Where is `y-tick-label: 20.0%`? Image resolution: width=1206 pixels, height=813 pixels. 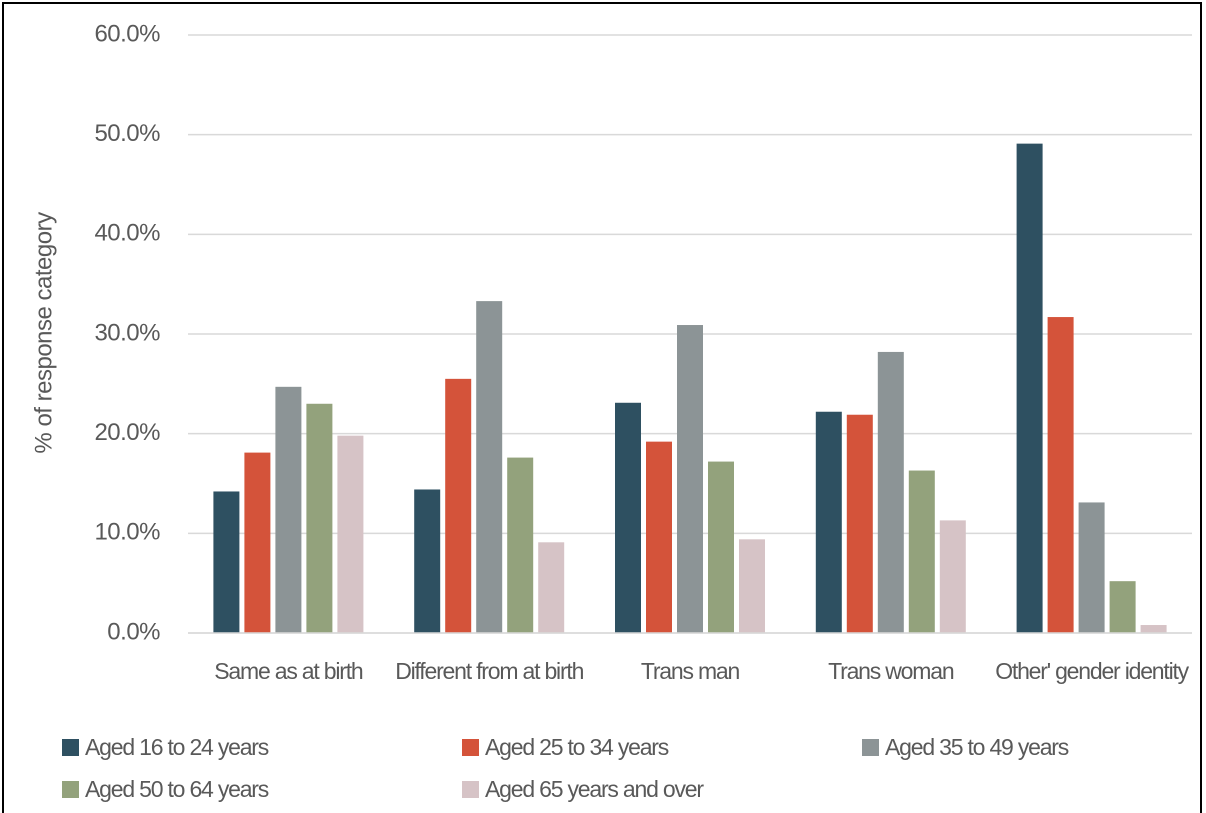 y-tick-label: 20.0% is located at coordinates (127, 432).